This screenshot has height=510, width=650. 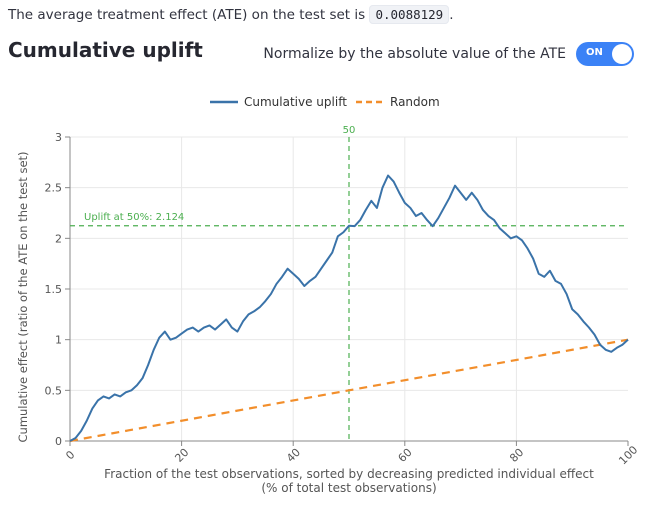 What do you see at coordinates (605, 54) in the screenshot?
I see `normalize-toggle: ON` at bounding box center [605, 54].